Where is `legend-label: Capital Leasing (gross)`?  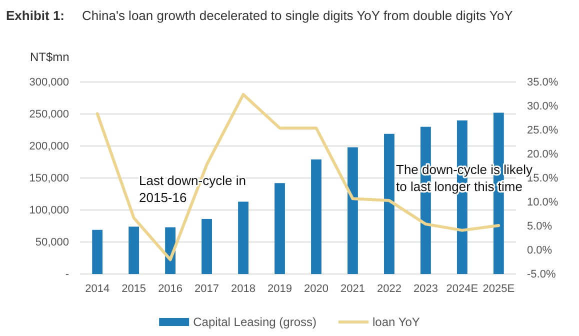 legend-label: Capital Leasing (gross) is located at coordinates (255, 322).